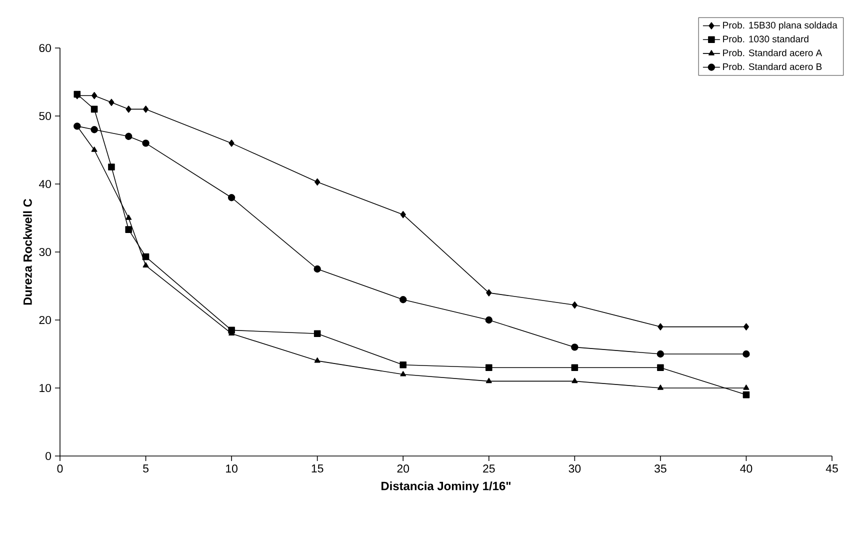  I want to click on y-tick-label: 20, so click(45, 320).